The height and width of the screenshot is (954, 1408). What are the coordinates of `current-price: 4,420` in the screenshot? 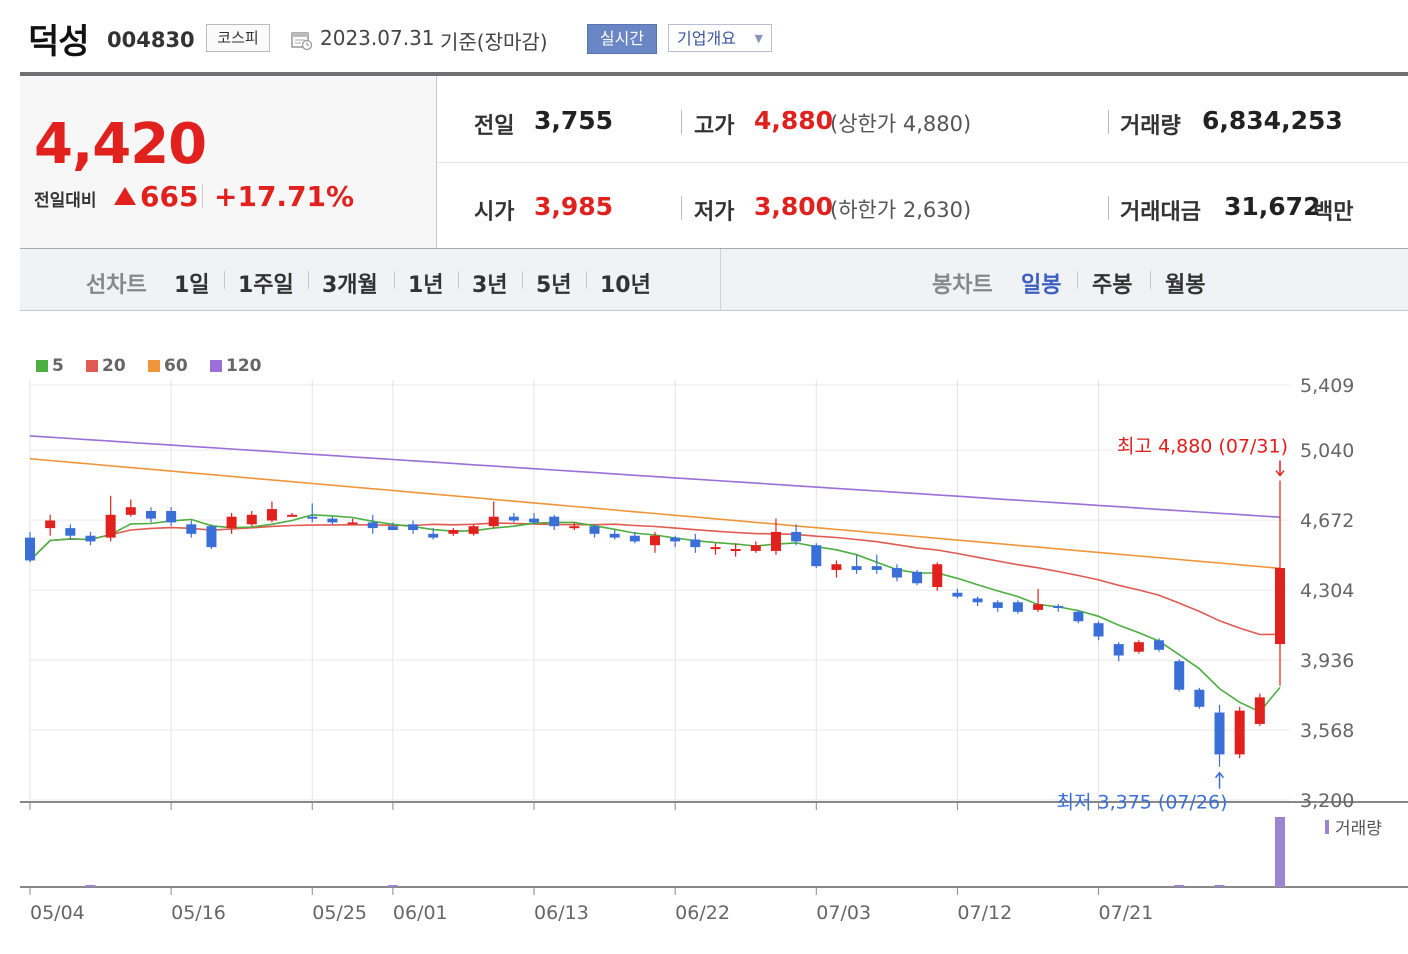 It's located at (120, 144).